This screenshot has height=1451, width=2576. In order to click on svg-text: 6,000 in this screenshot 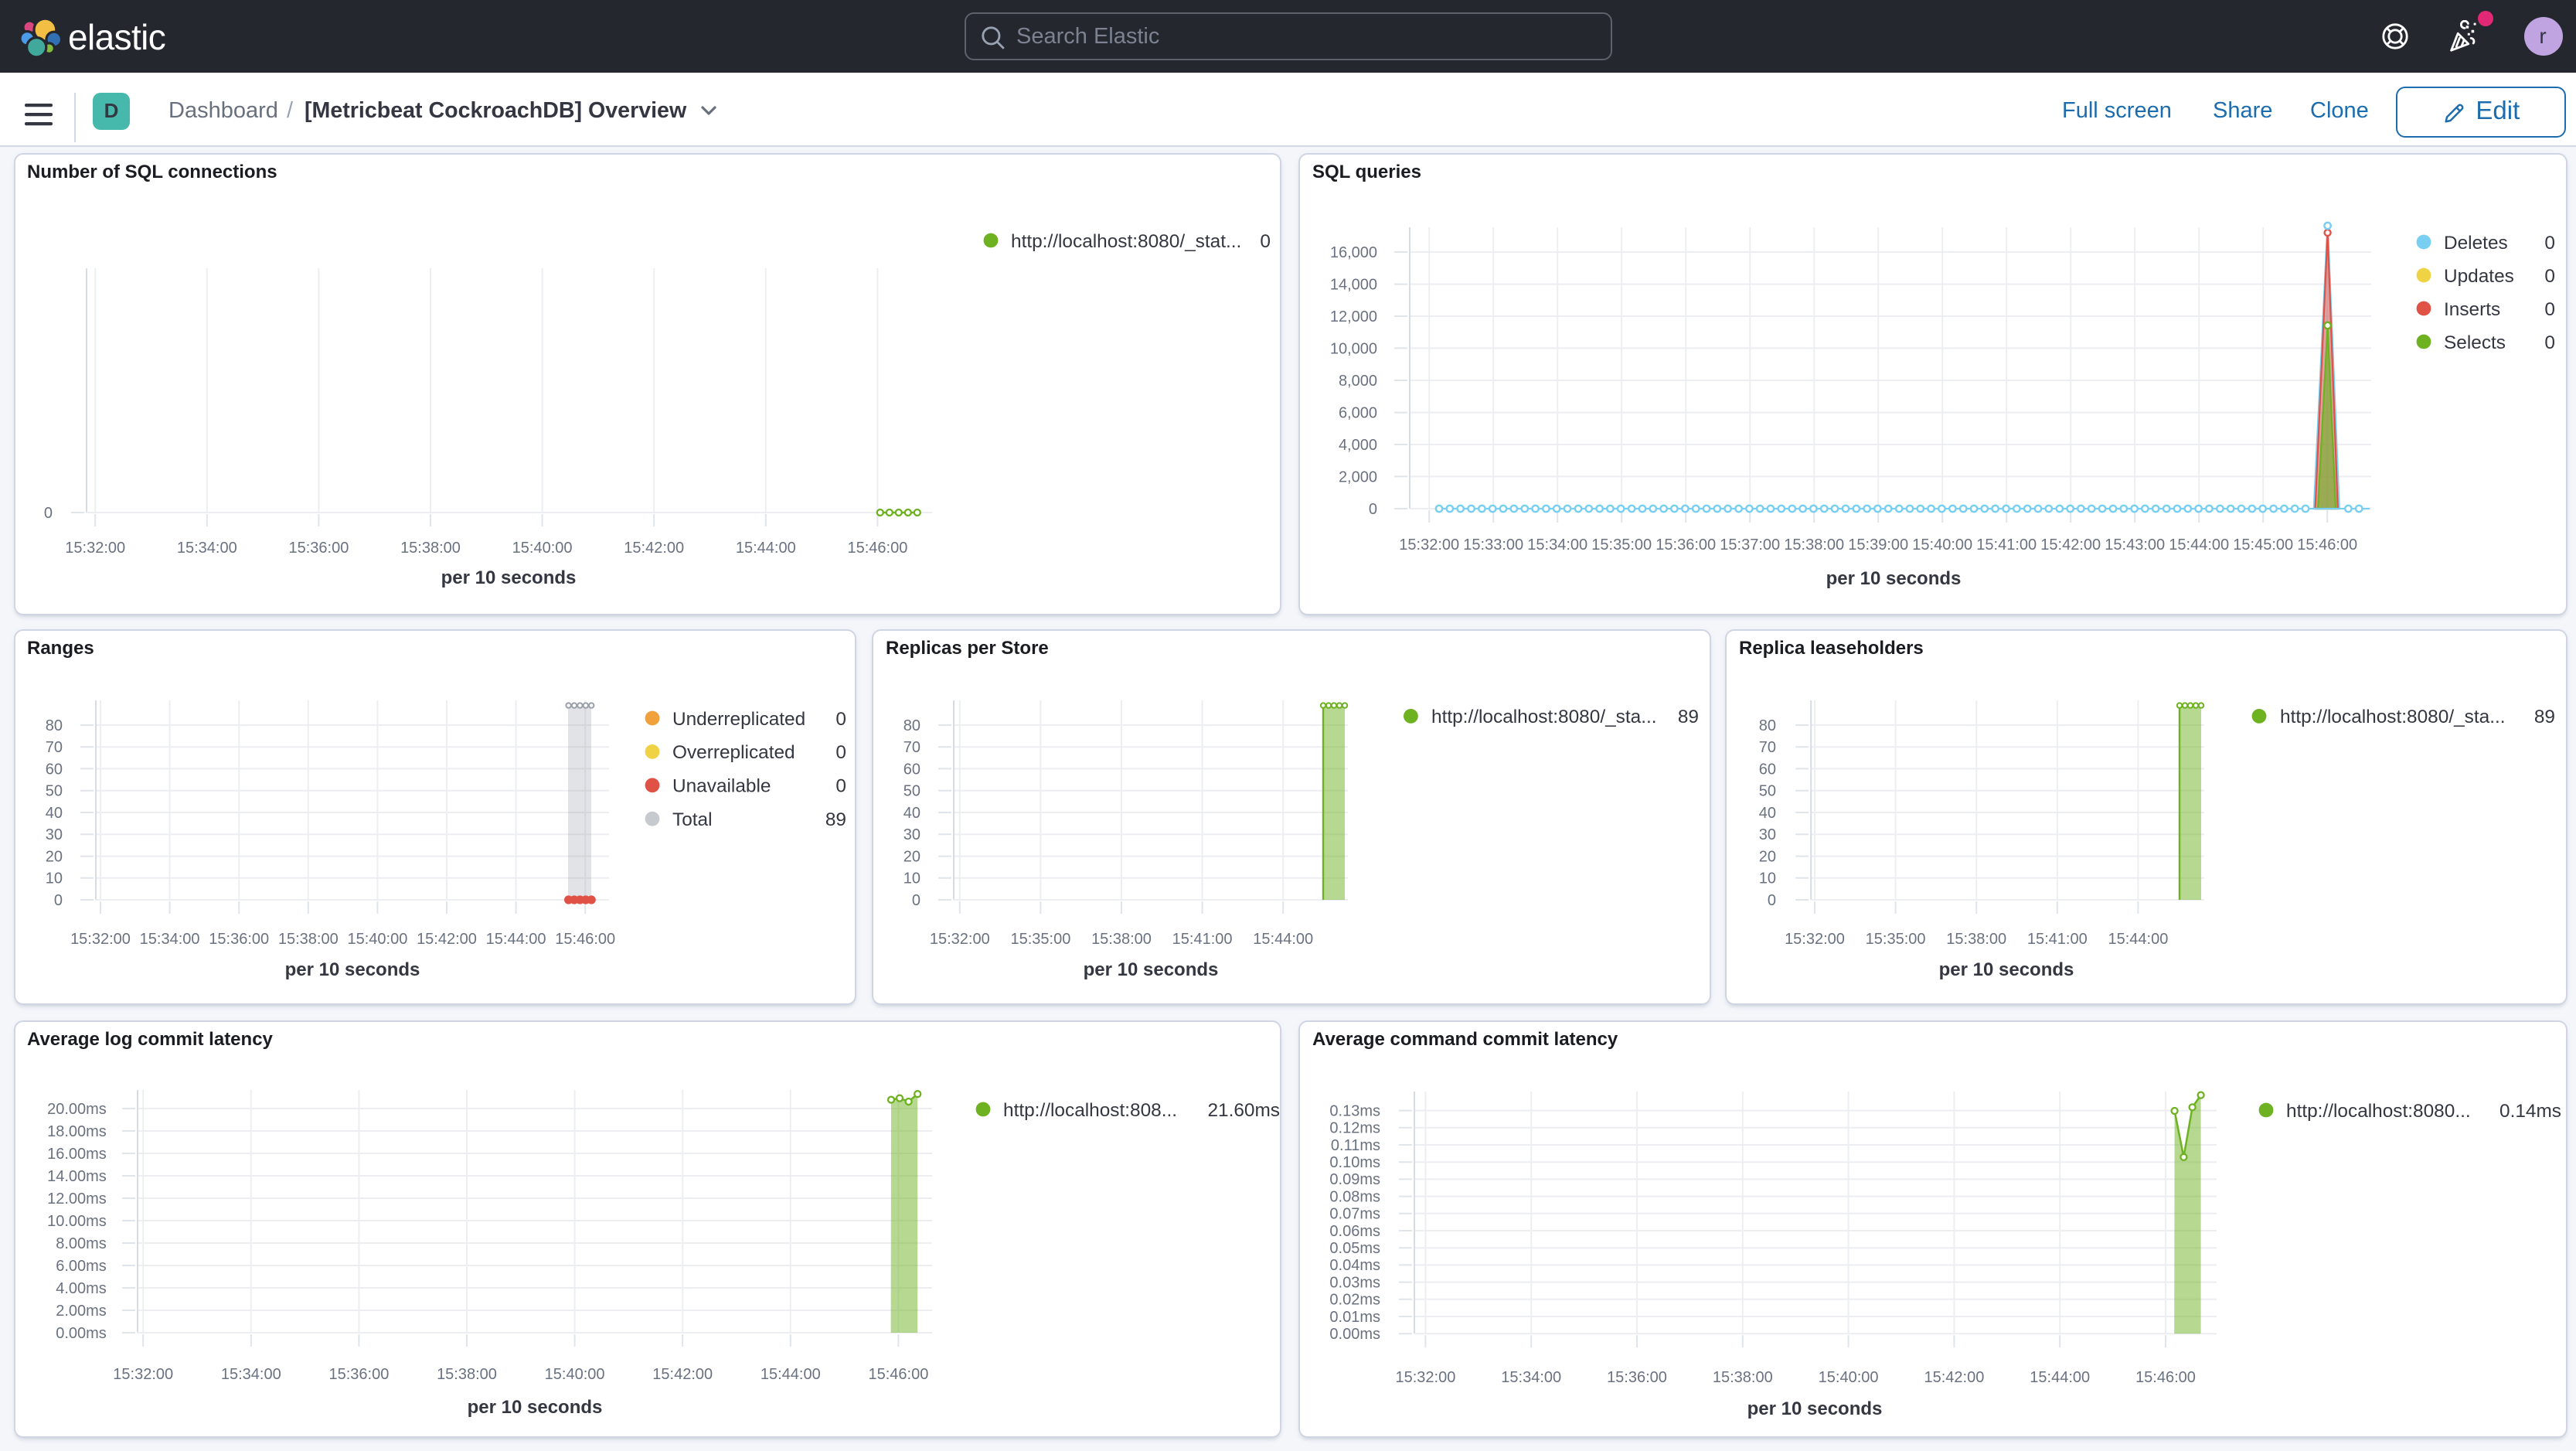, I will do `click(1358, 412)`.